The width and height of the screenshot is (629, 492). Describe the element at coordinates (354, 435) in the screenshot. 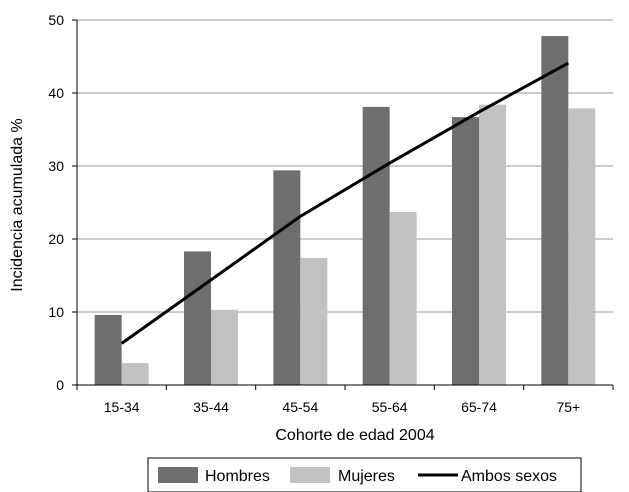

I see `x-axis-title: Cohorte de edad 2004` at that location.